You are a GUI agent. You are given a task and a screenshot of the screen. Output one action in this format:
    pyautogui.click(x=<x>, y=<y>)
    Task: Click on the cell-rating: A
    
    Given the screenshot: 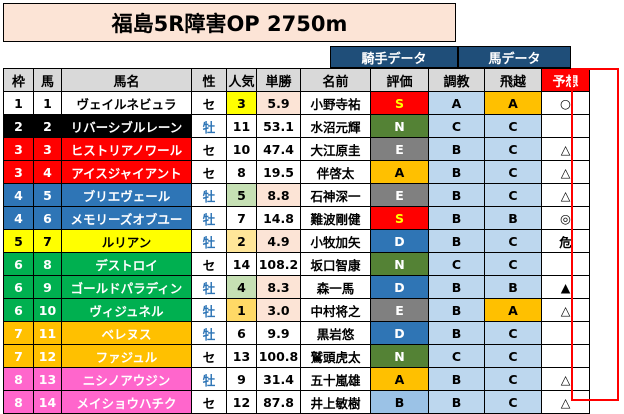 What is the action you would take?
    pyautogui.click(x=399, y=172)
    